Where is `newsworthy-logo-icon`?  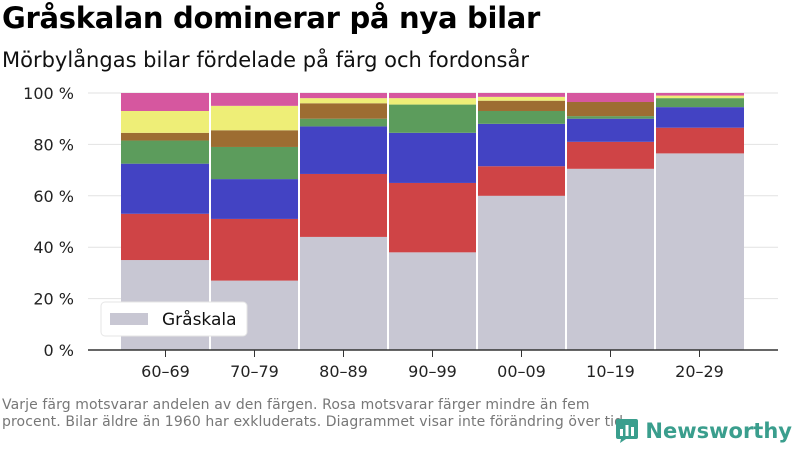
newsworthy-logo-icon is located at coordinates (627, 431).